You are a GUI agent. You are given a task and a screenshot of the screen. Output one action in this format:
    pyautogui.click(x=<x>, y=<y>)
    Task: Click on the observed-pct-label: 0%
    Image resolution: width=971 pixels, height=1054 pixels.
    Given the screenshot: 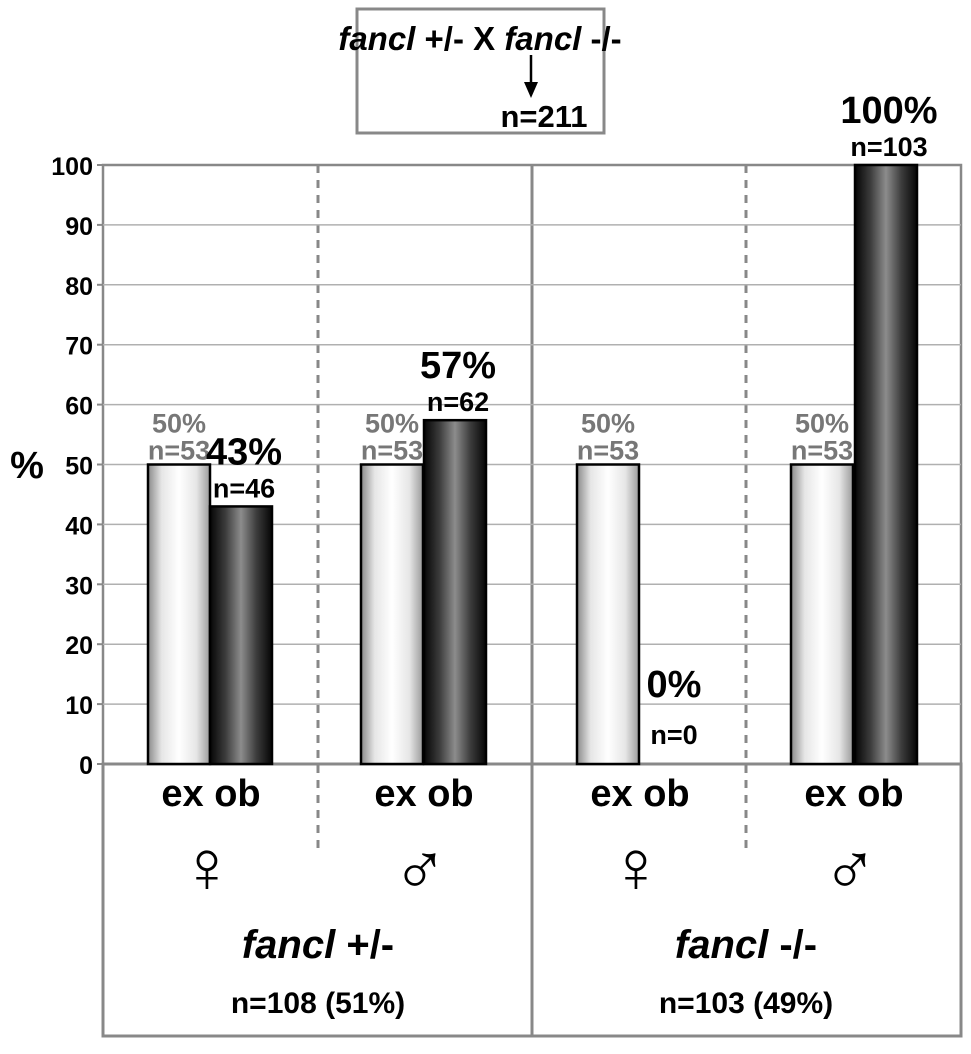 What is the action you would take?
    pyautogui.click(x=674, y=685)
    